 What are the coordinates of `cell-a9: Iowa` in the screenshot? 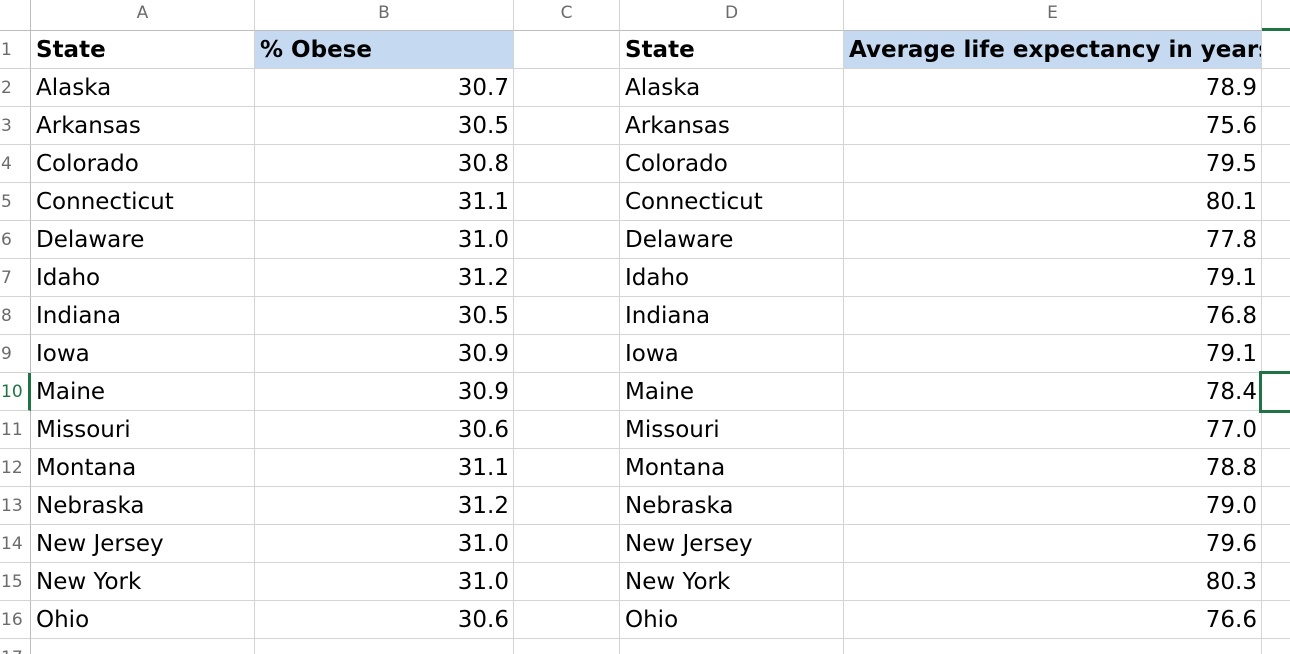 It's located at (143, 354).